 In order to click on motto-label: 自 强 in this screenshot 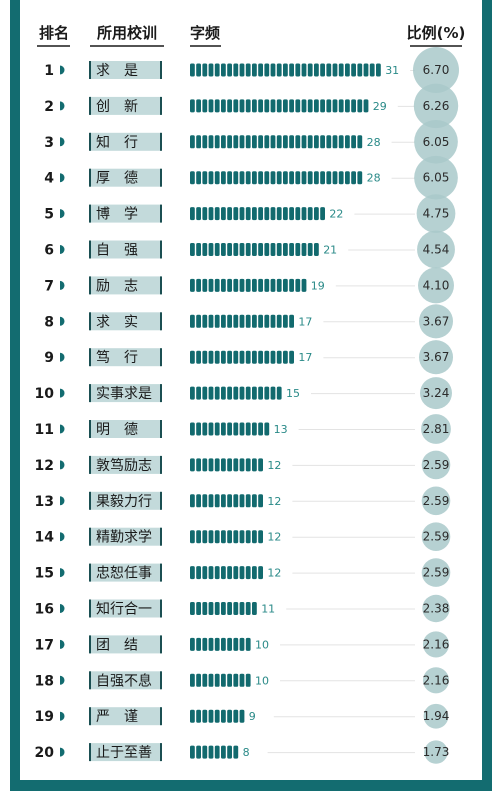, I will do `click(117, 251)`.